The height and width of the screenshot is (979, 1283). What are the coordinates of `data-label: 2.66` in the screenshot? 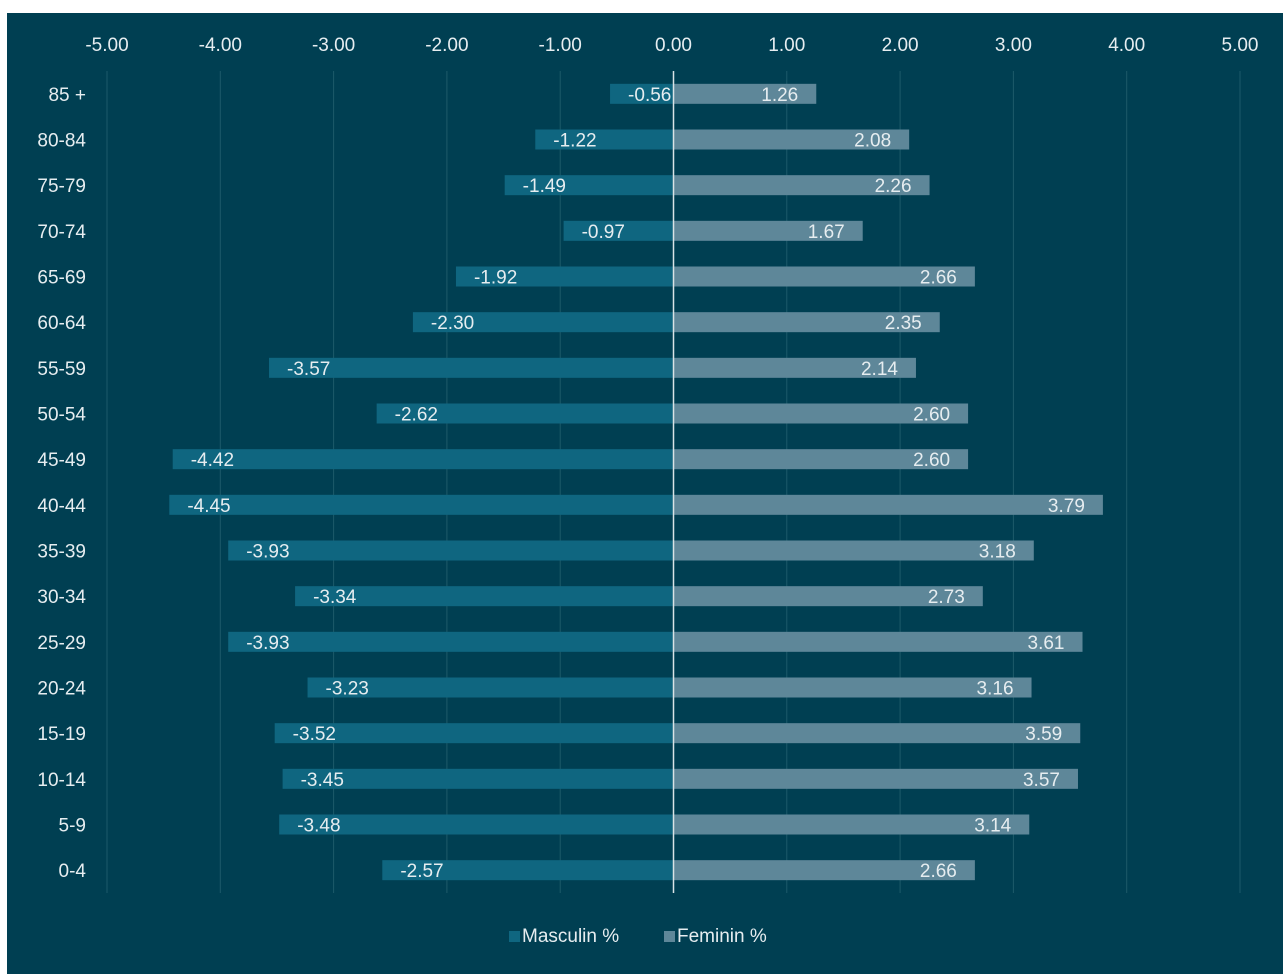 It's located at (938, 871).